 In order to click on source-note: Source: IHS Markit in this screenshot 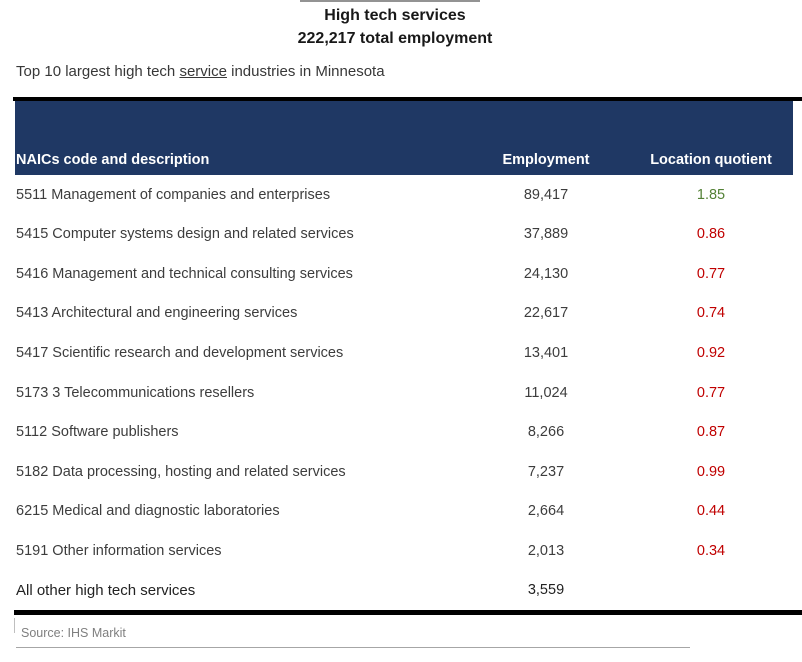, I will do `click(73, 633)`.